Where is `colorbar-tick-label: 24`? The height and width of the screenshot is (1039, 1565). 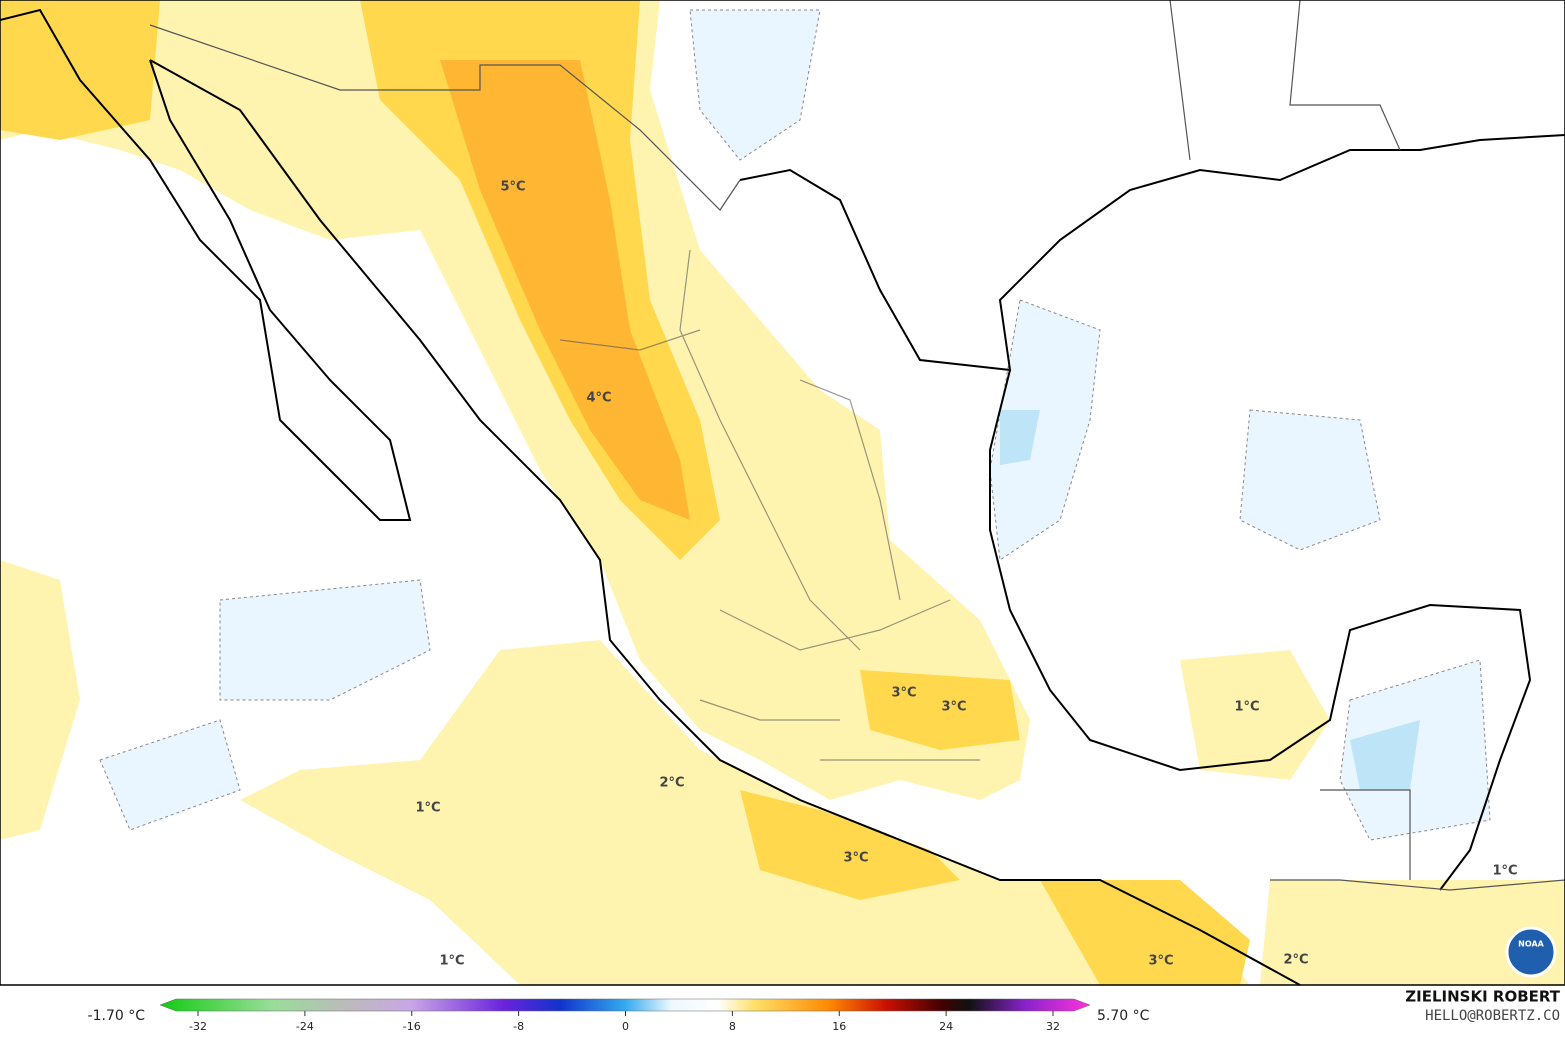 colorbar-tick-label: 24 is located at coordinates (946, 1026).